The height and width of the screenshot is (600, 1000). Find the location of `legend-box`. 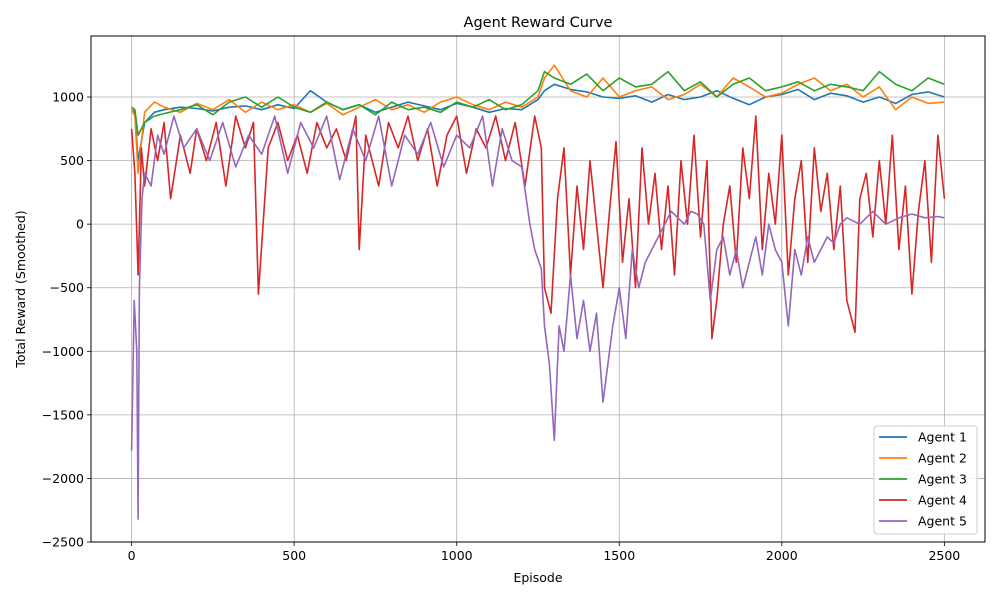

legend-box is located at coordinates (925, 480).